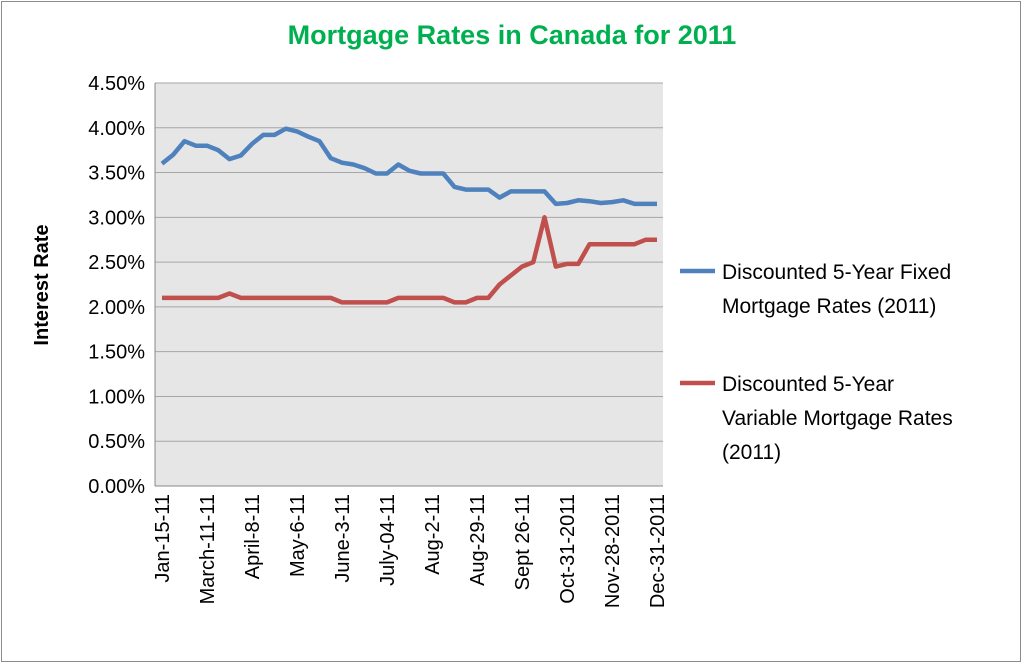 The width and height of the screenshot is (1024, 665). I want to click on x-tick-label: May-6-11, so click(298, 535).